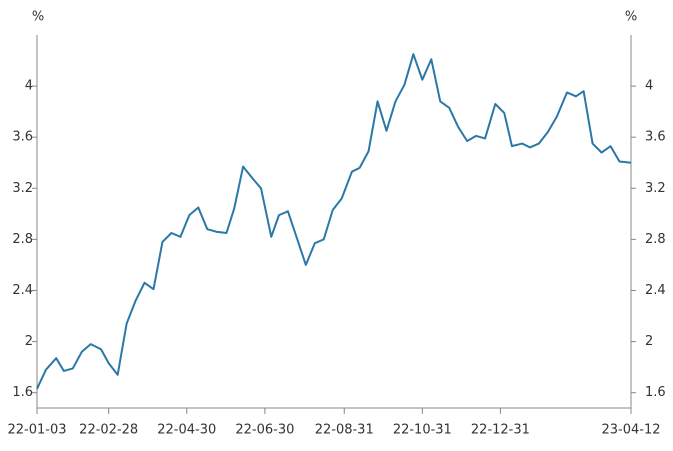  I want to click on y2-tick-label: 2.4, so click(655, 290).